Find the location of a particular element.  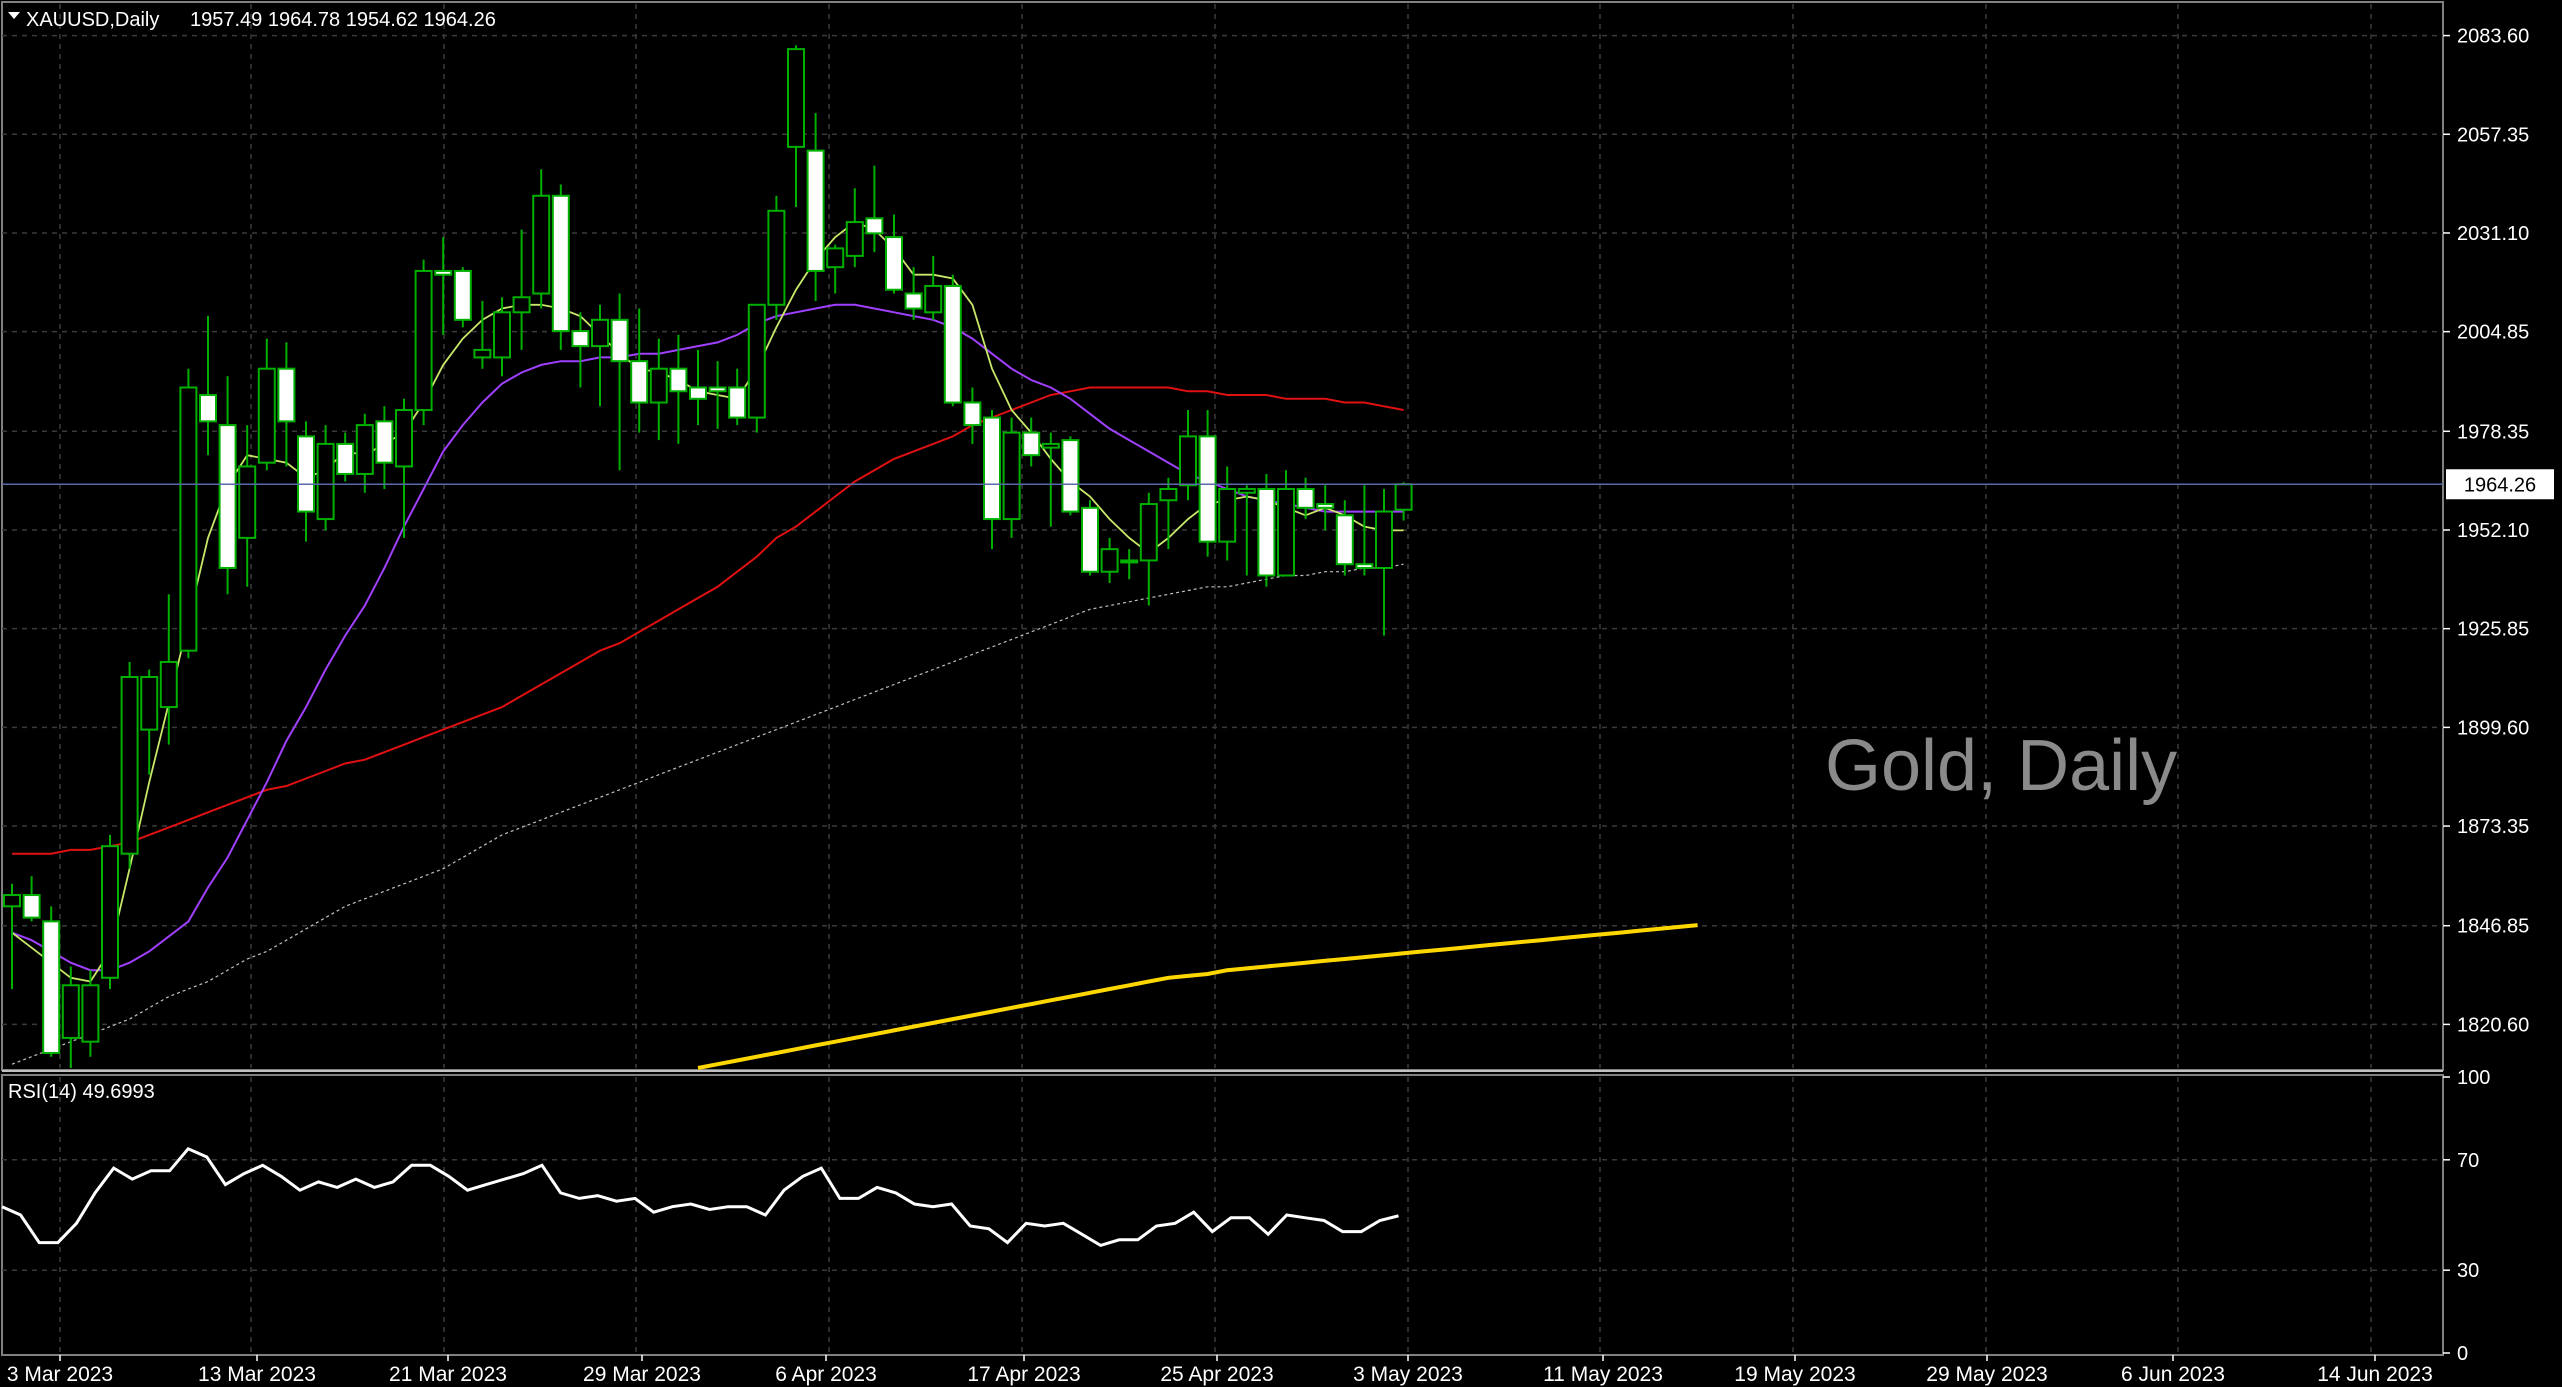

price-tick-label: 1846.85 is located at coordinates (2493, 927).